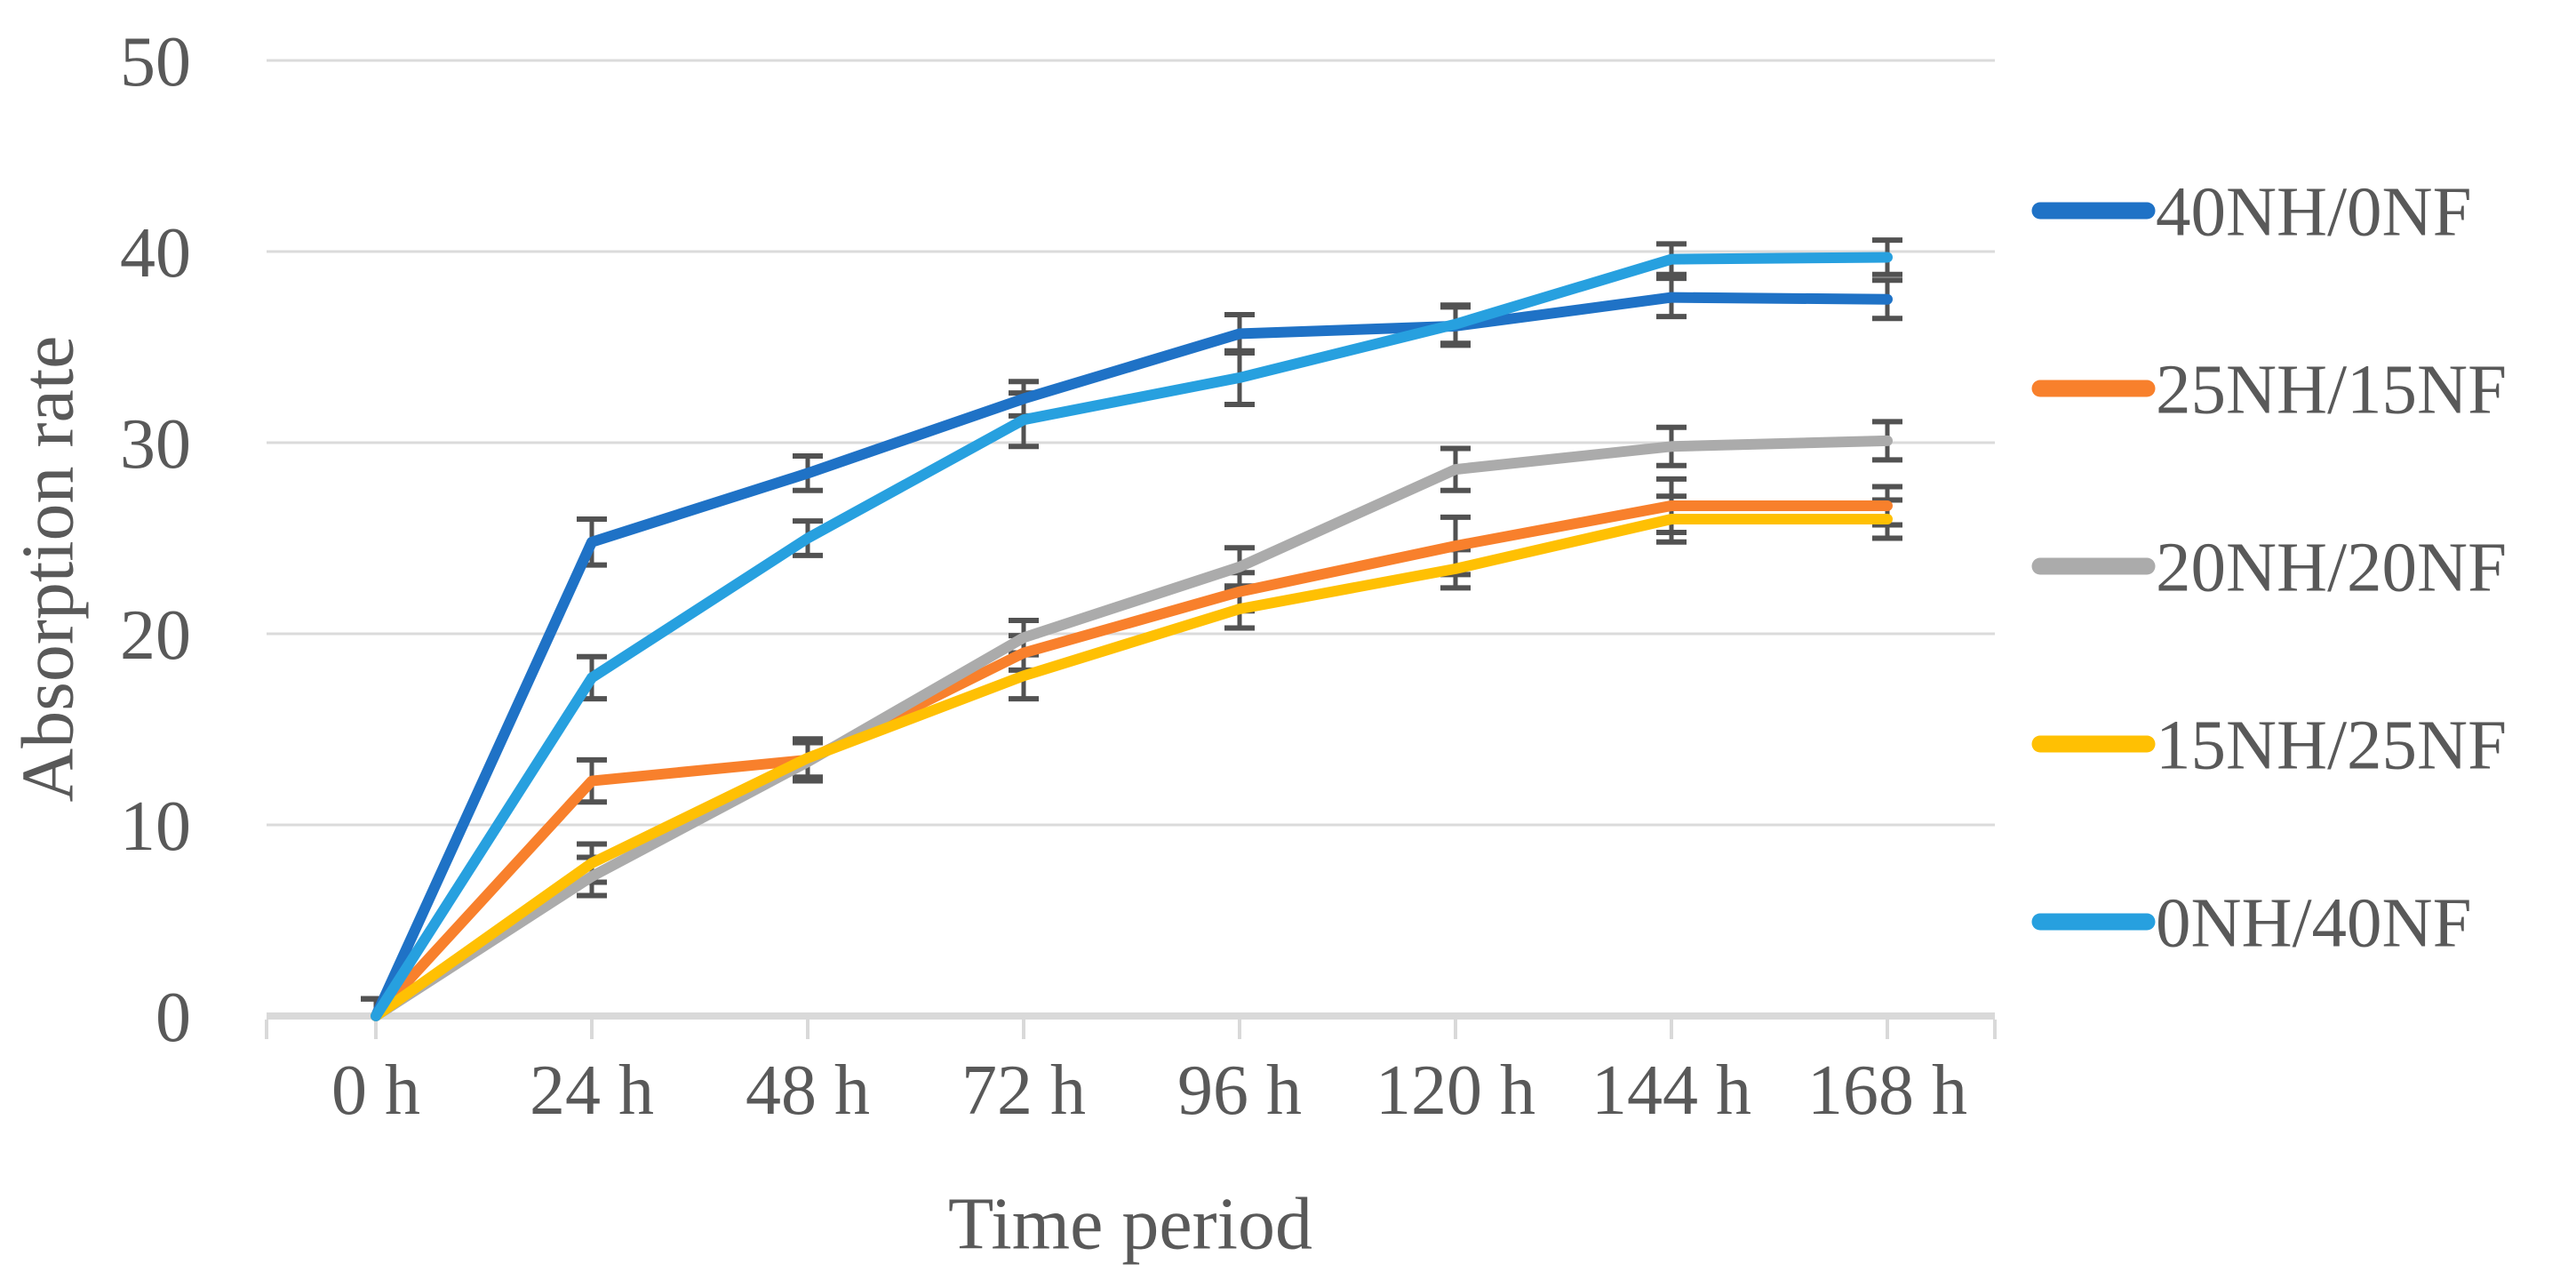 This screenshot has width=2576, height=1288. Describe the element at coordinates (155, 540) in the screenshot. I see `y-axis-tick-labels: 0 10 20 30 40 50` at that location.